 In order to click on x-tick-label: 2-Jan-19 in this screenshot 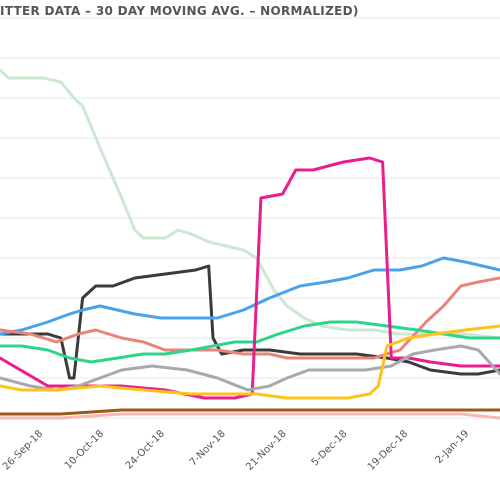, I will do `click(453, 447)`.